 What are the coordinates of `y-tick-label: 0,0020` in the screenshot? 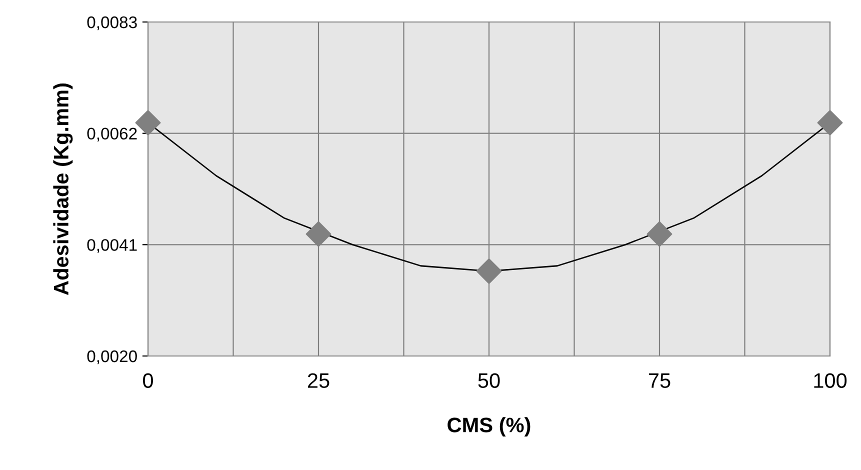 It's located at (112, 357).